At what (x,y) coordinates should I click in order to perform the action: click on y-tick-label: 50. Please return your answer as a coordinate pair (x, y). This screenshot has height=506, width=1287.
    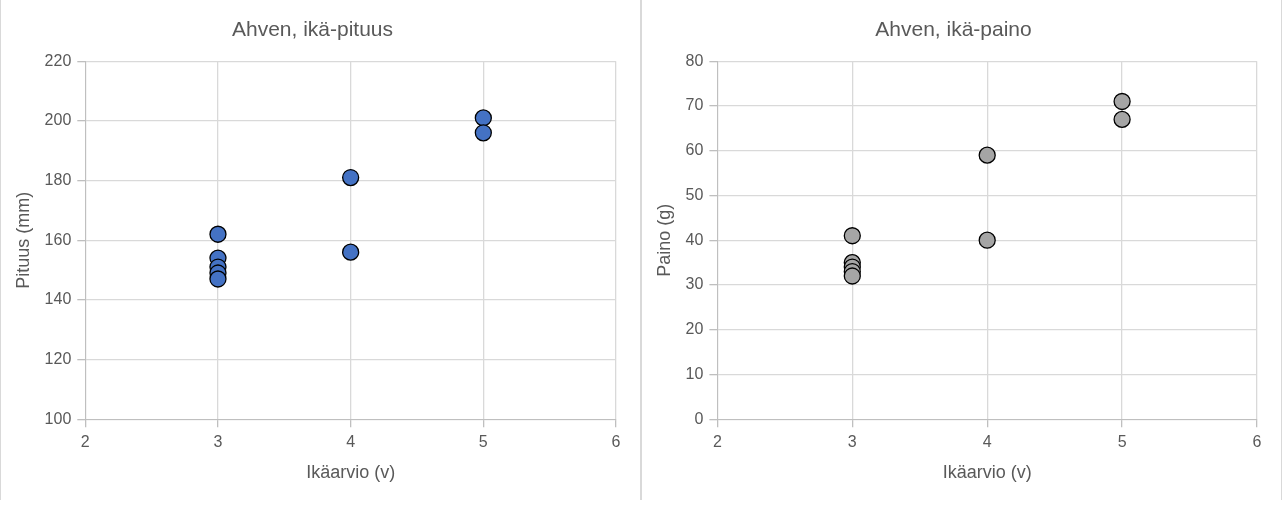
    Looking at the image, I should click on (694, 194).